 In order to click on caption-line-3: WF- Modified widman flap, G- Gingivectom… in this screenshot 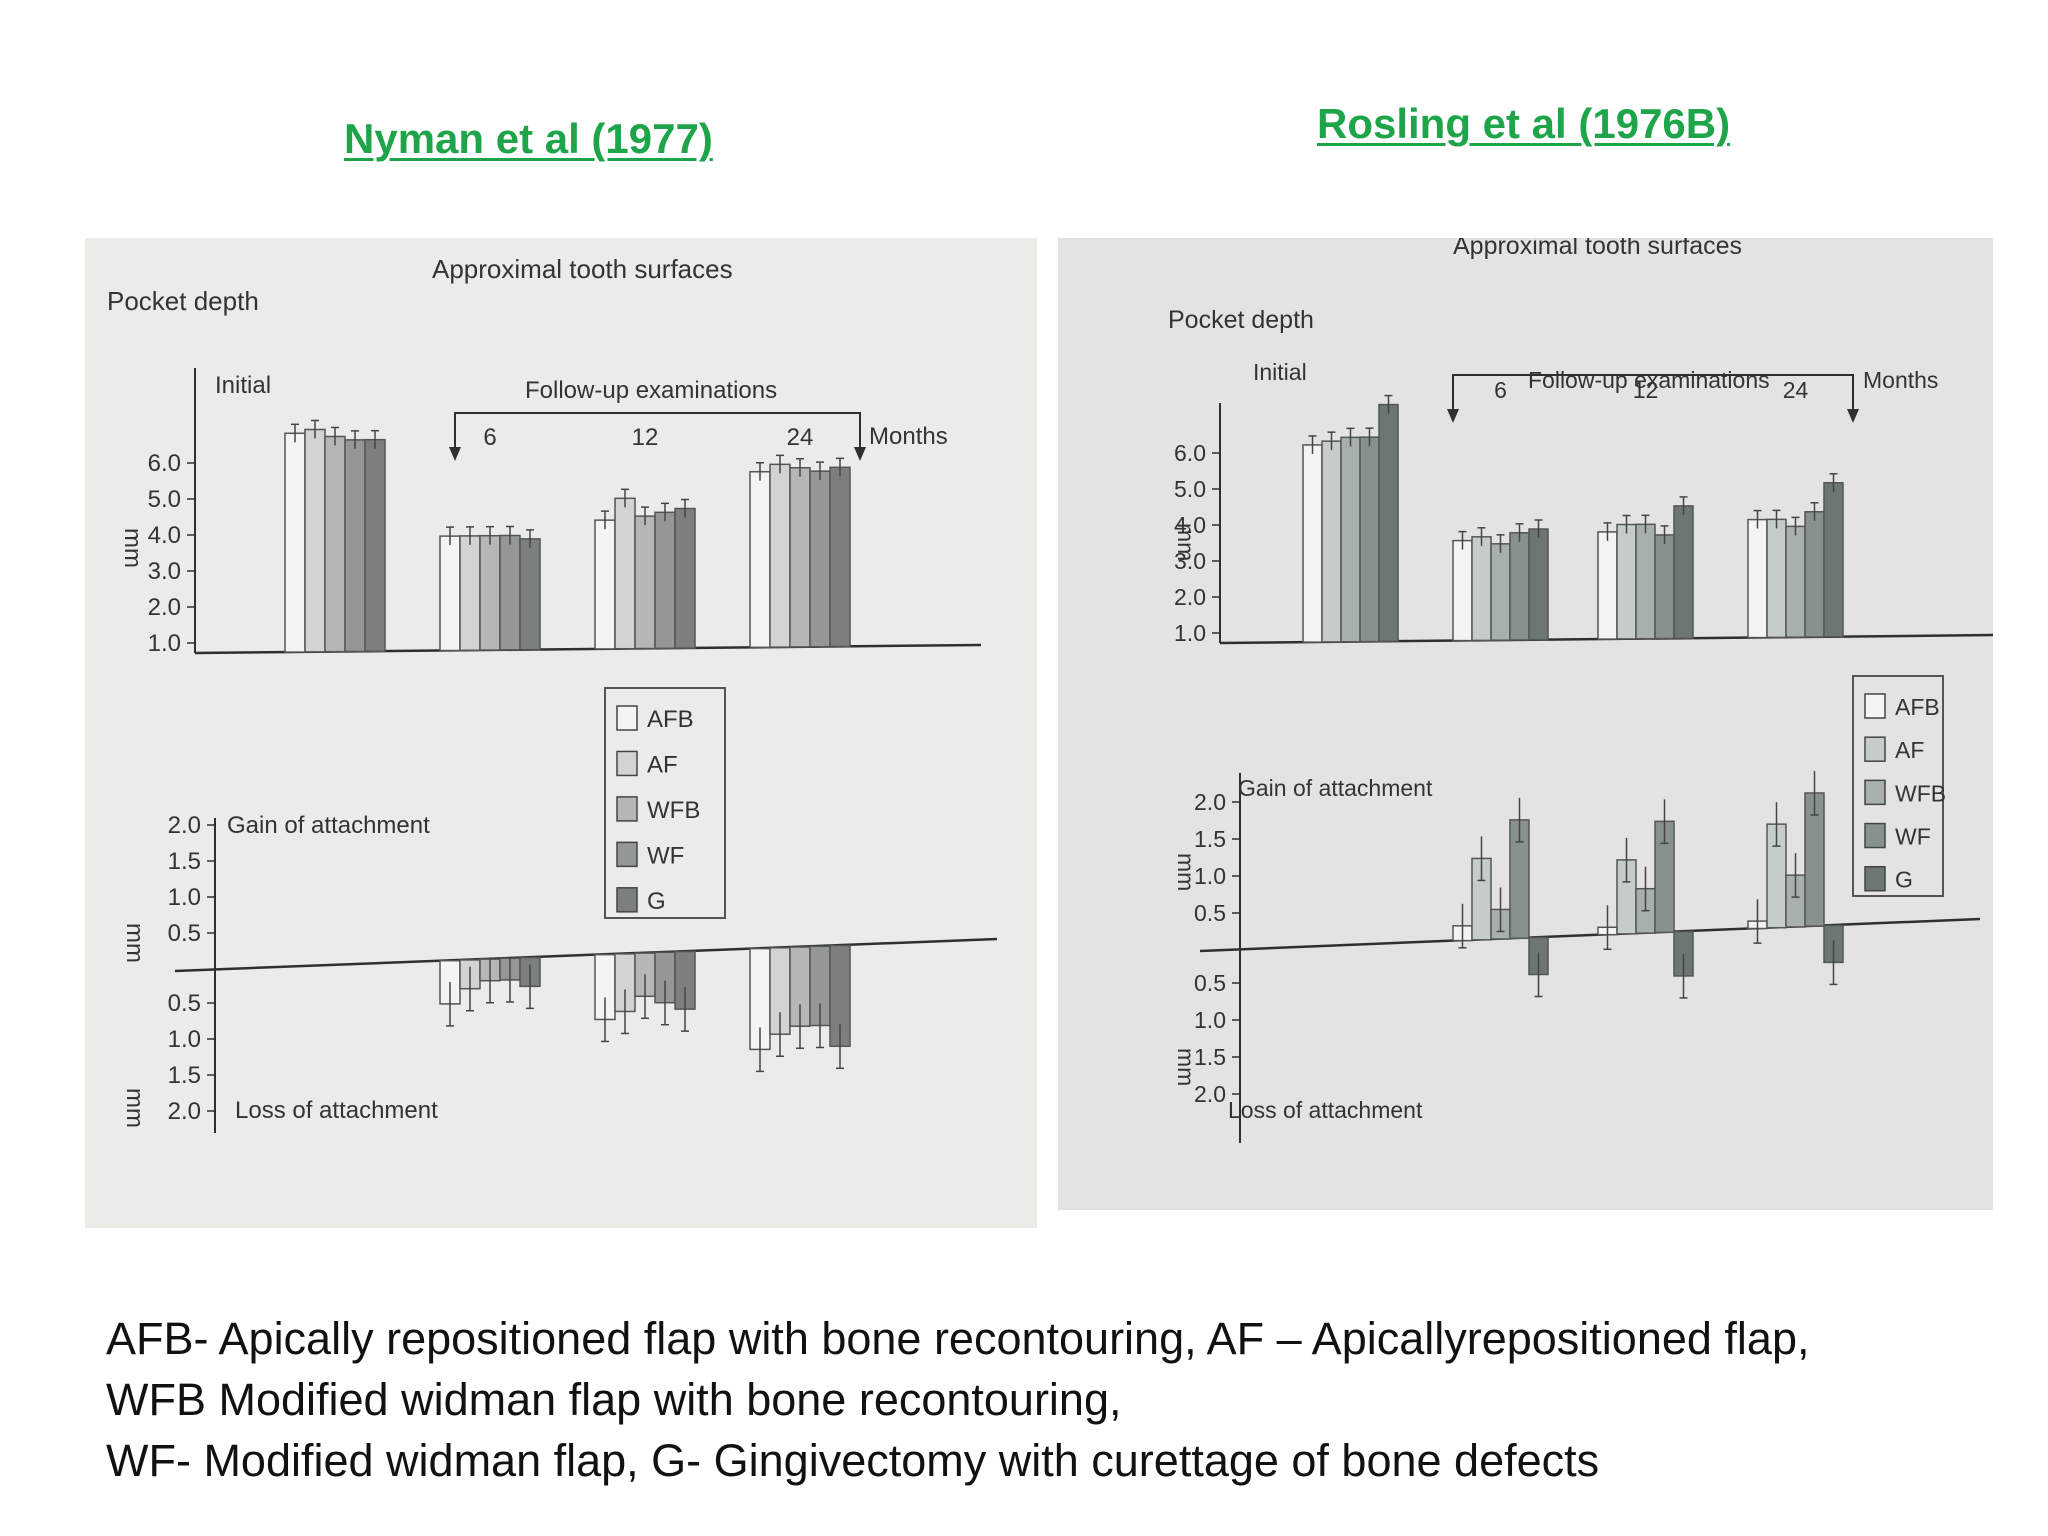, I will do `click(853, 1460)`.